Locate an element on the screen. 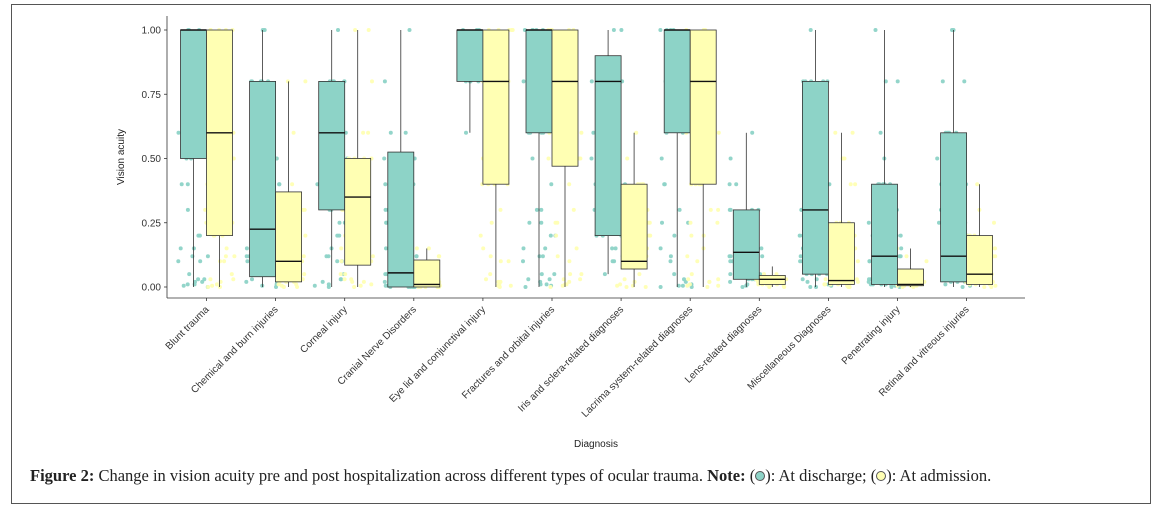  caption-note-label: Note: is located at coordinates (726, 475).